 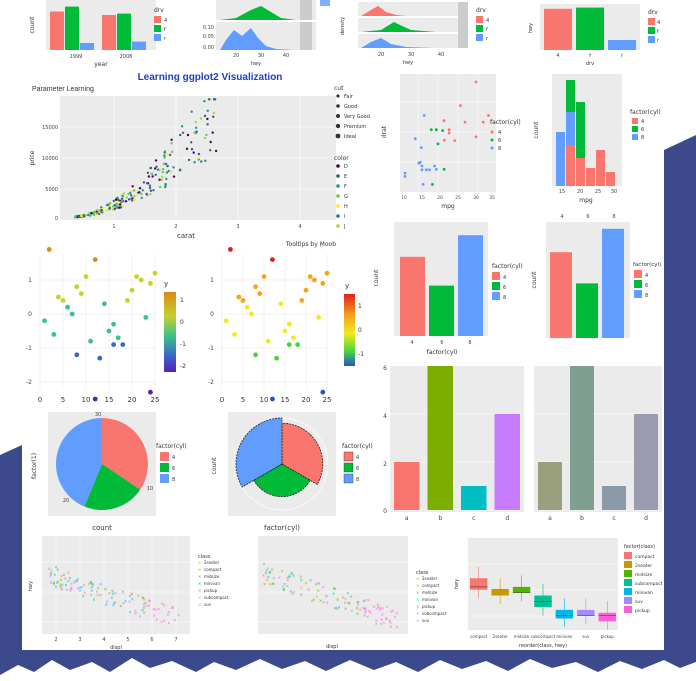 What do you see at coordinates (347, 286) in the screenshot?
I see `p11-legend-title: y` at bounding box center [347, 286].